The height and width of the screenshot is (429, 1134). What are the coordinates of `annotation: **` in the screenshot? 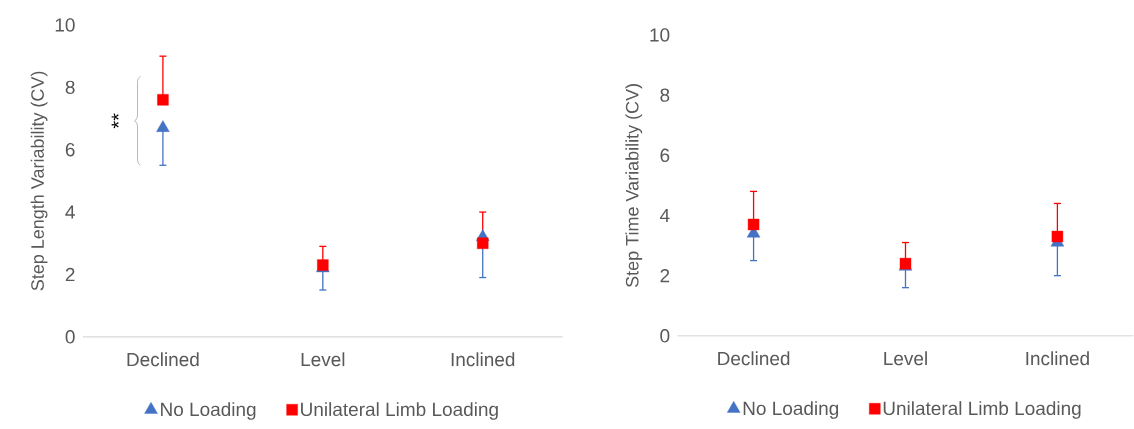 It's located at (115, 121).